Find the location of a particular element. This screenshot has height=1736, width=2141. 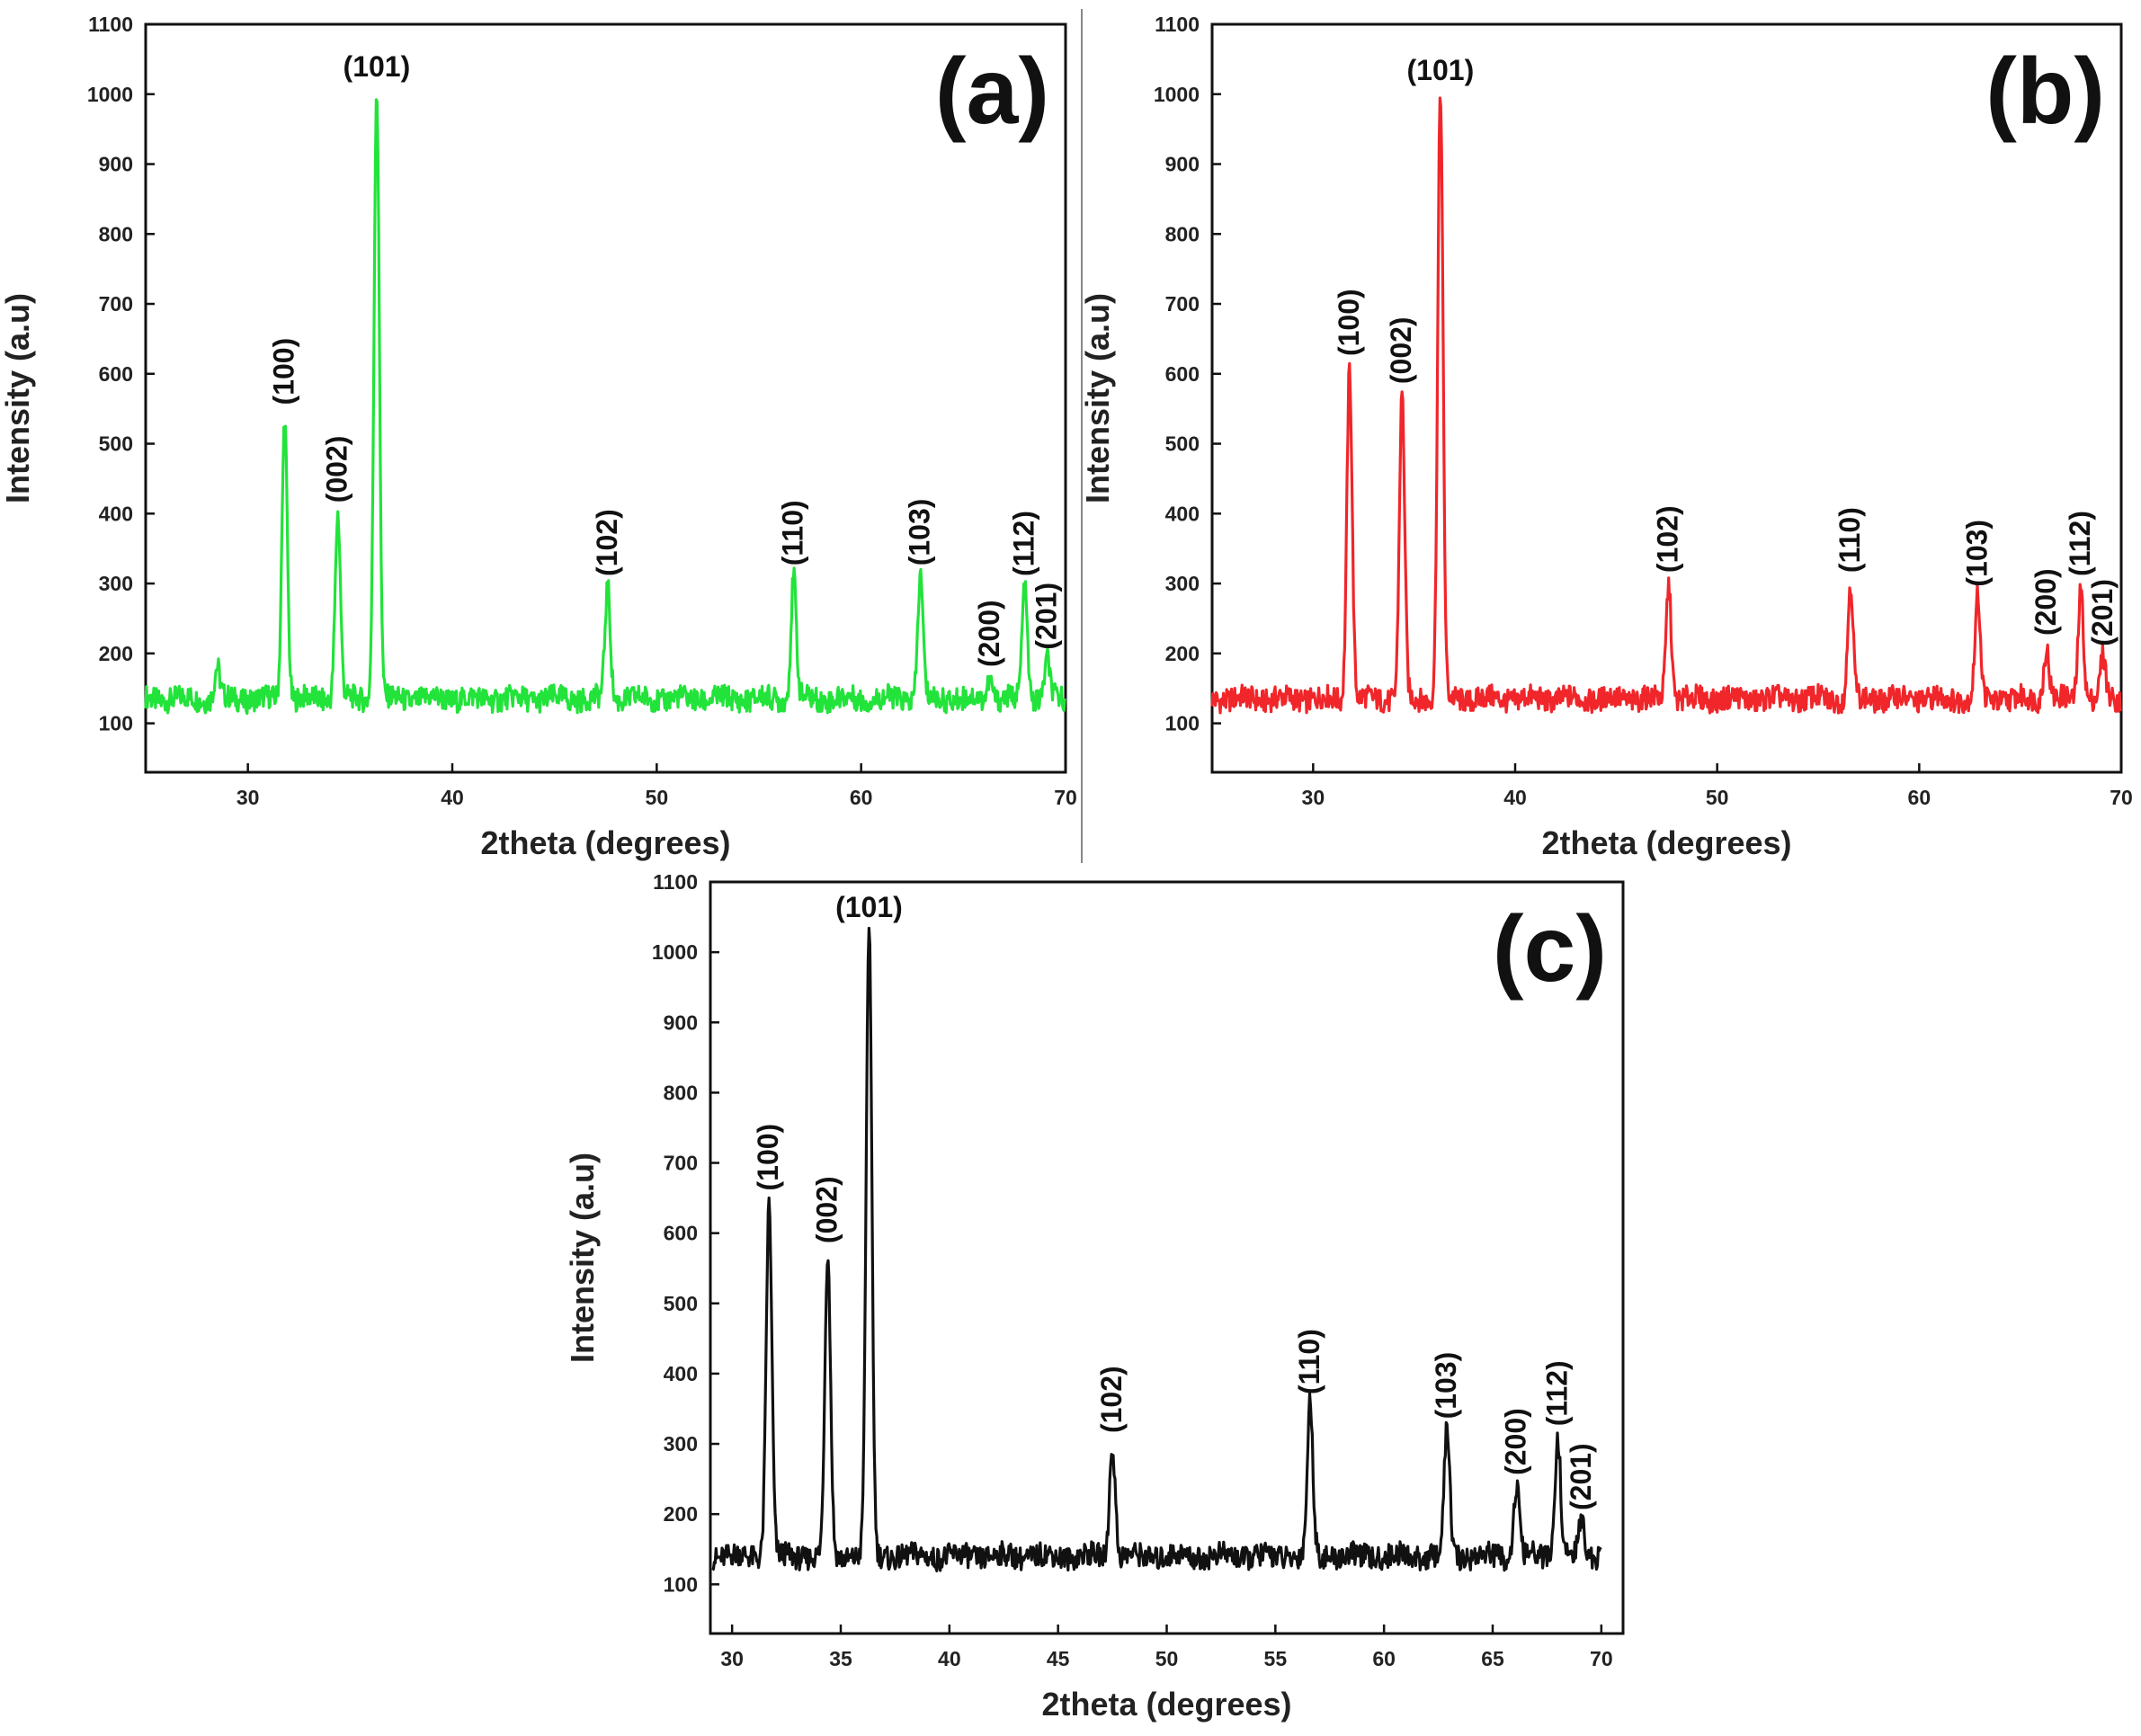

panel-separator is located at coordinates (1082, 436).